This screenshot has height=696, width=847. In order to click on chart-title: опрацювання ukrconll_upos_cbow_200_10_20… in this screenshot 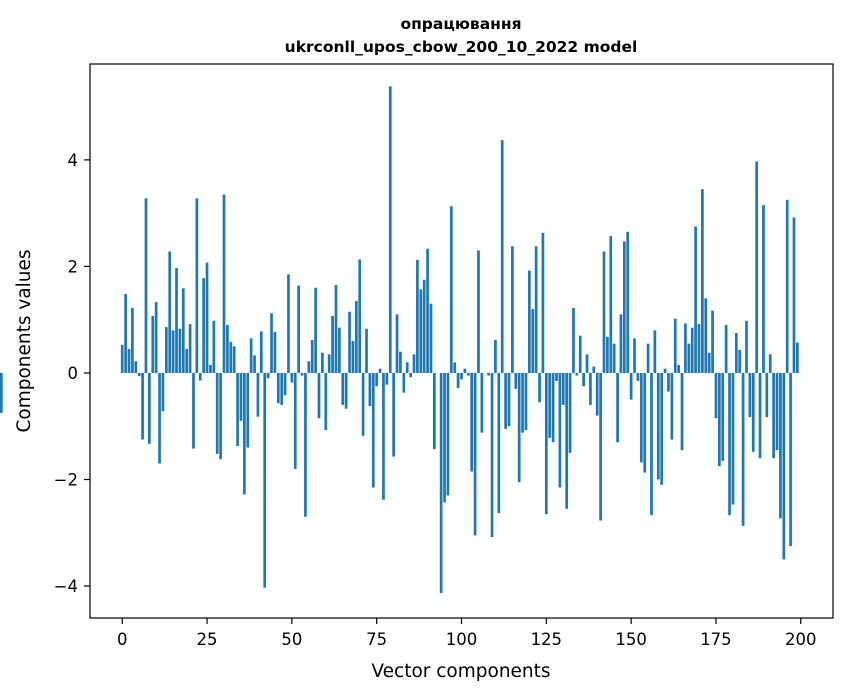, I will do `click(461, 35)`.